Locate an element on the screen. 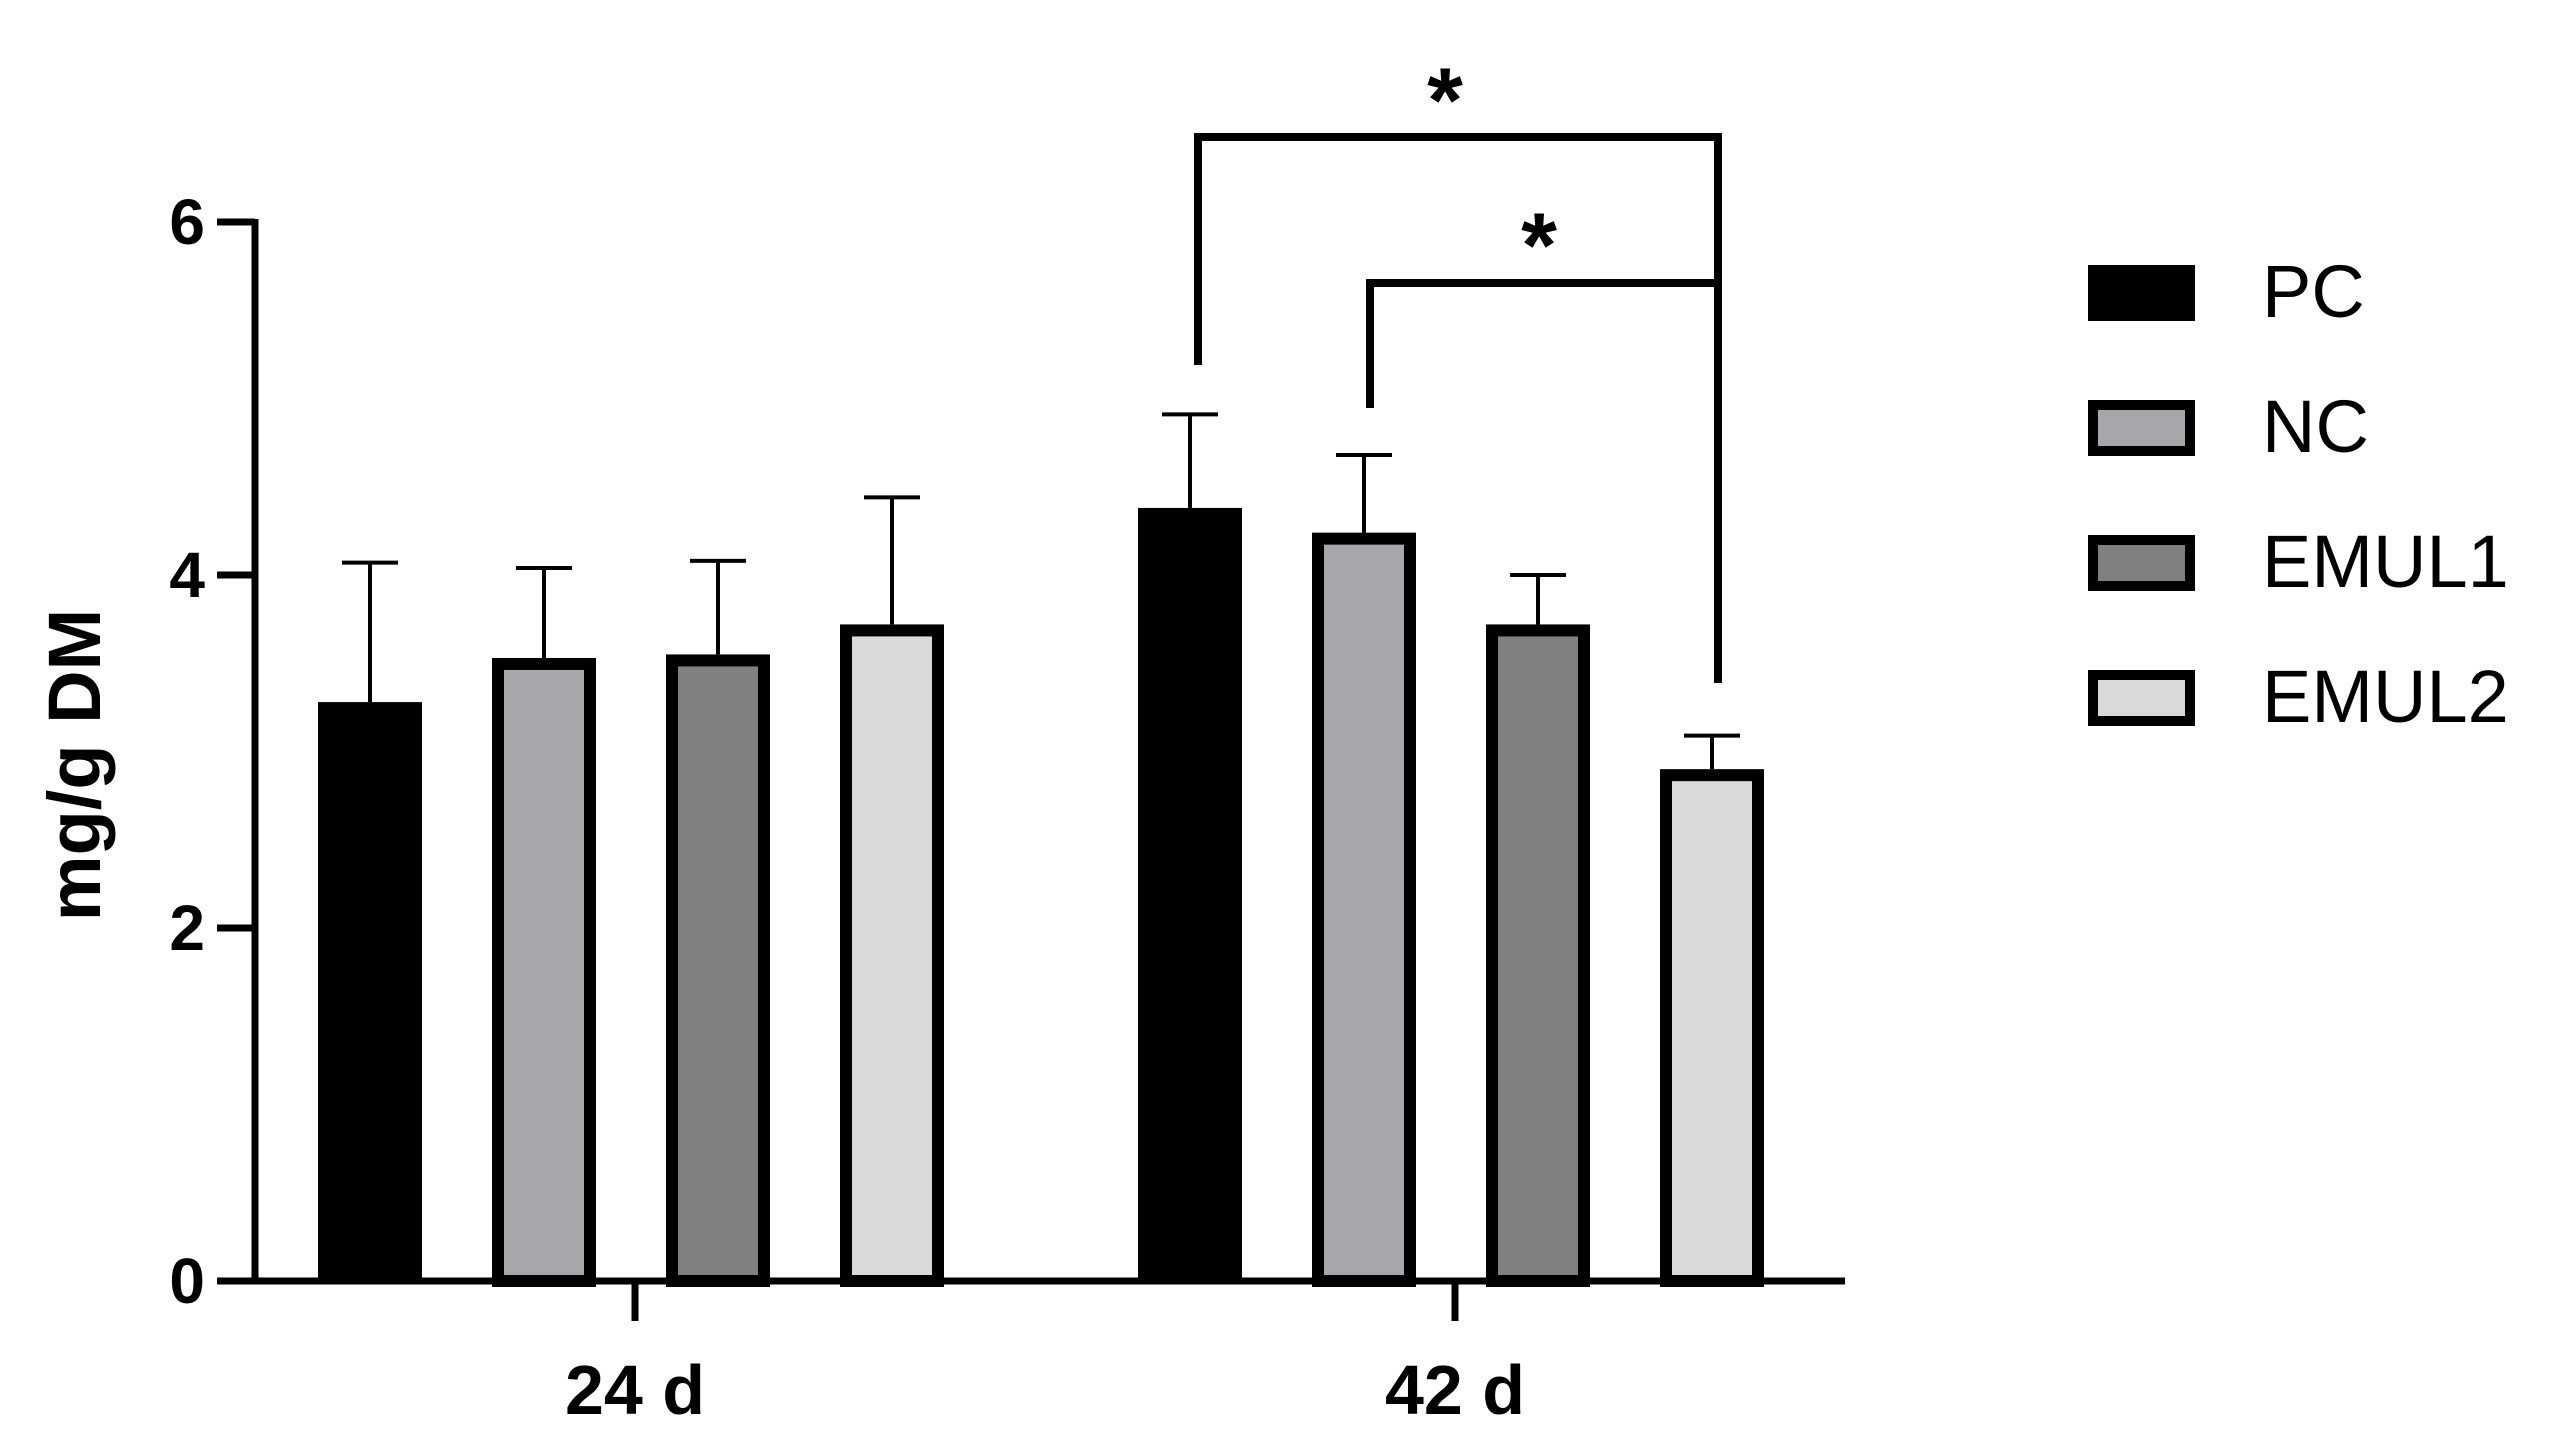  x-tick-label: 24 d is located at coordinates (635, 1390).